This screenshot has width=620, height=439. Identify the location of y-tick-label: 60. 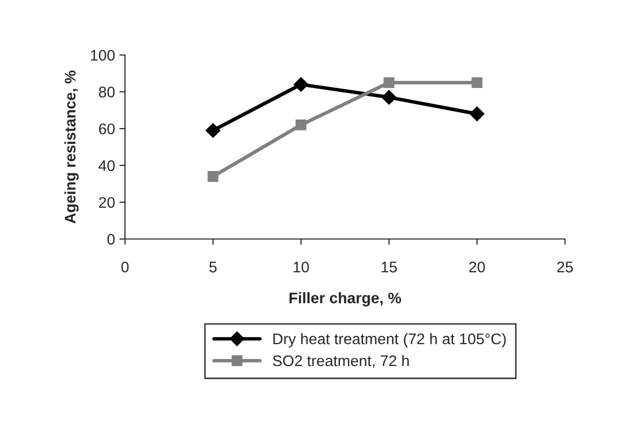
(107, 128).